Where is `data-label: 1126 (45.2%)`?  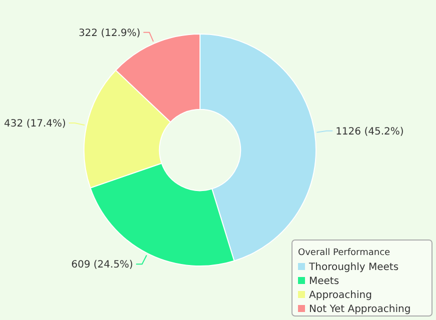
data-label: 1126 (45.2%) is located at coordinates (370, 132).